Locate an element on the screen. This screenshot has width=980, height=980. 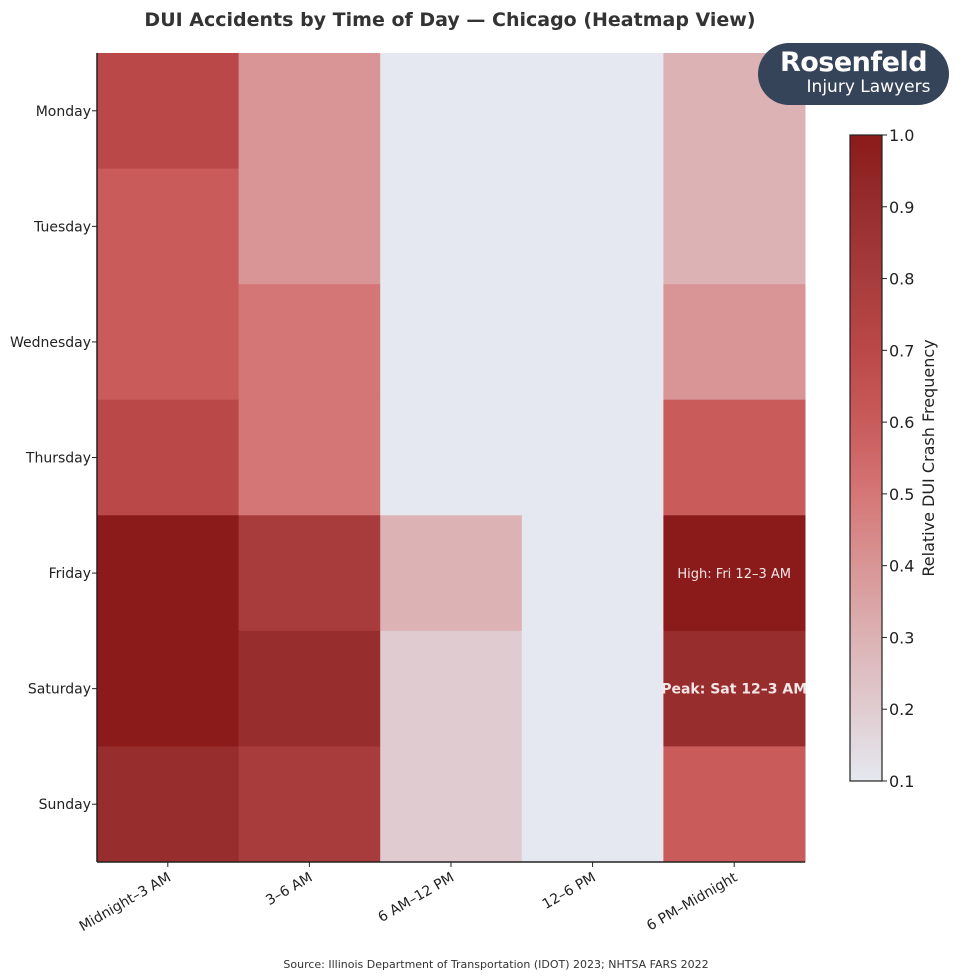
y-tick-label: Thursday is located at coordinates (58, 459).